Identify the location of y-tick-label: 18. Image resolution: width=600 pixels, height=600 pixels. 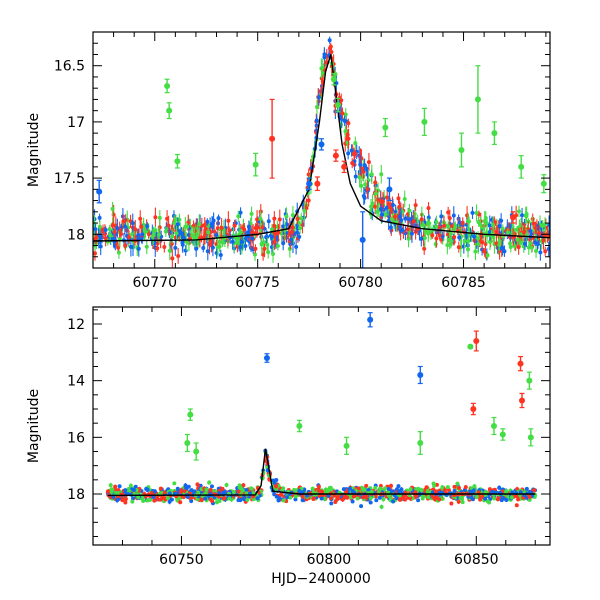
(76, 495).